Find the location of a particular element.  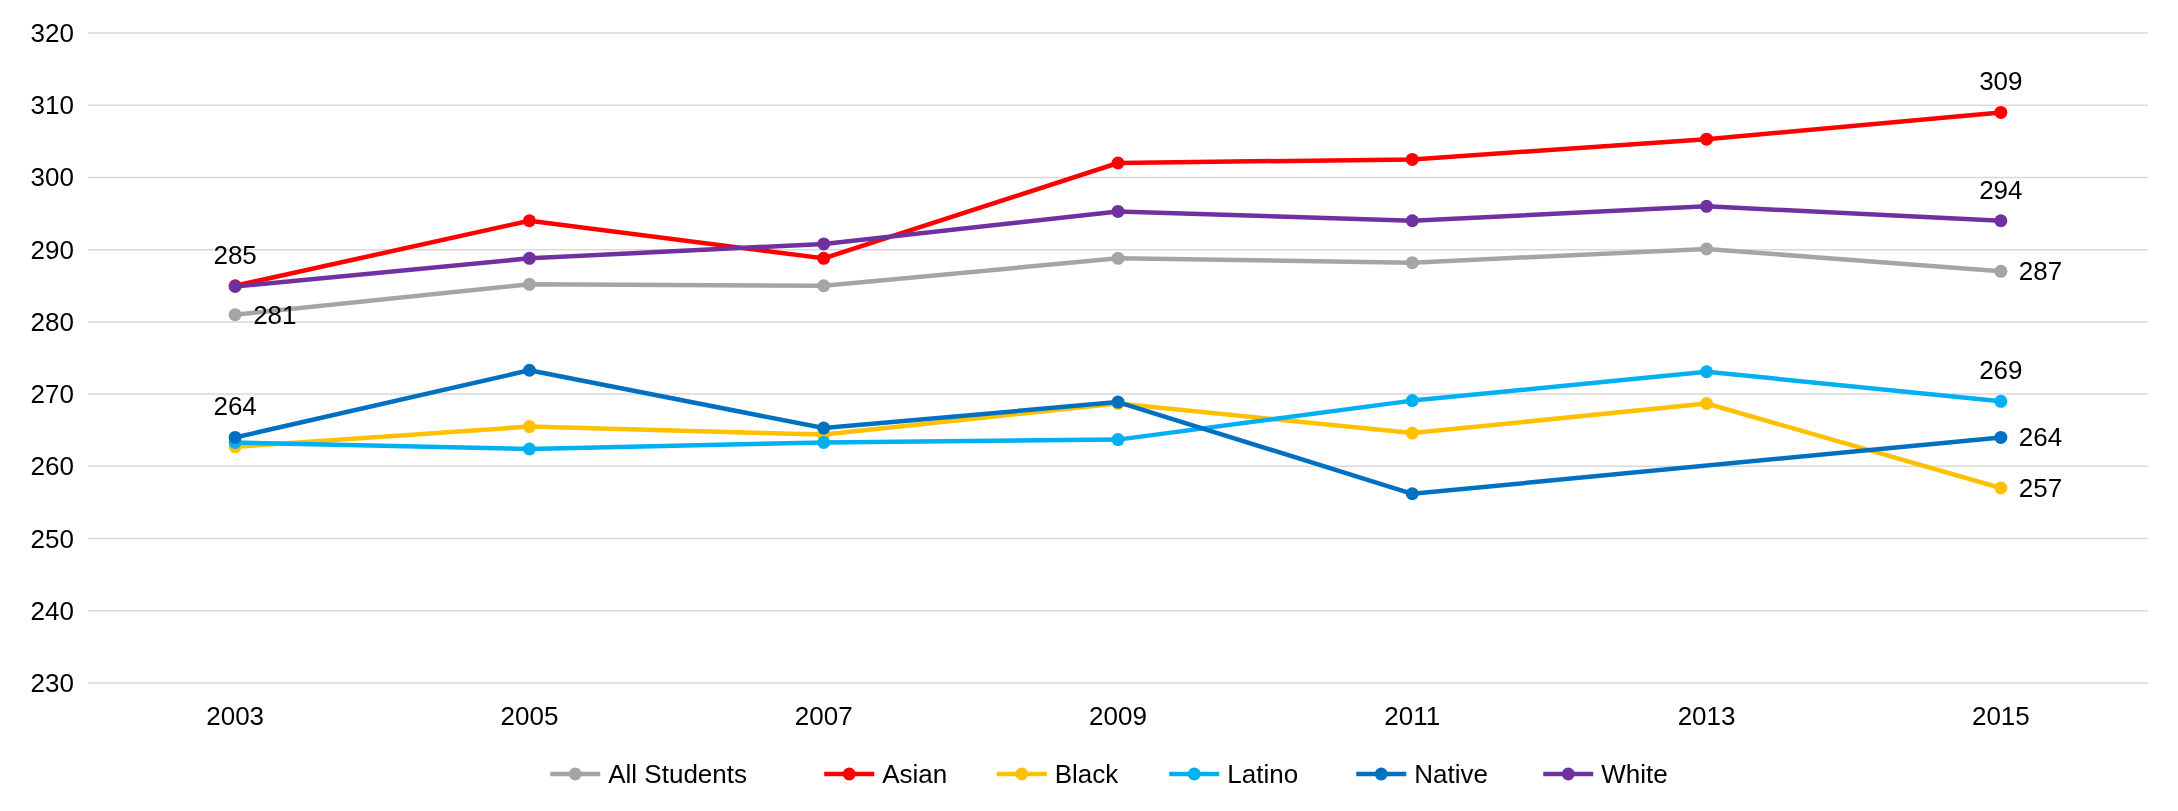

y-tick-label: 260 is located at coordinates (52, 466).